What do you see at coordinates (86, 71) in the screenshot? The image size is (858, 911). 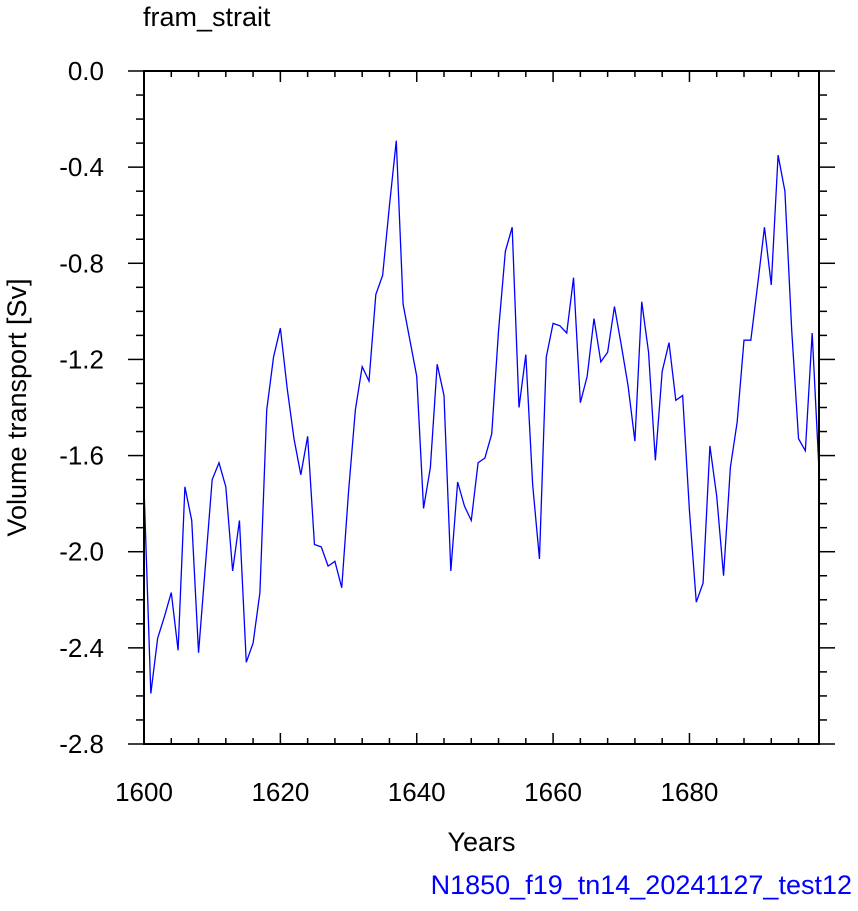 I see `y-tick-label: 0.0` at bounding box center [86, 71].